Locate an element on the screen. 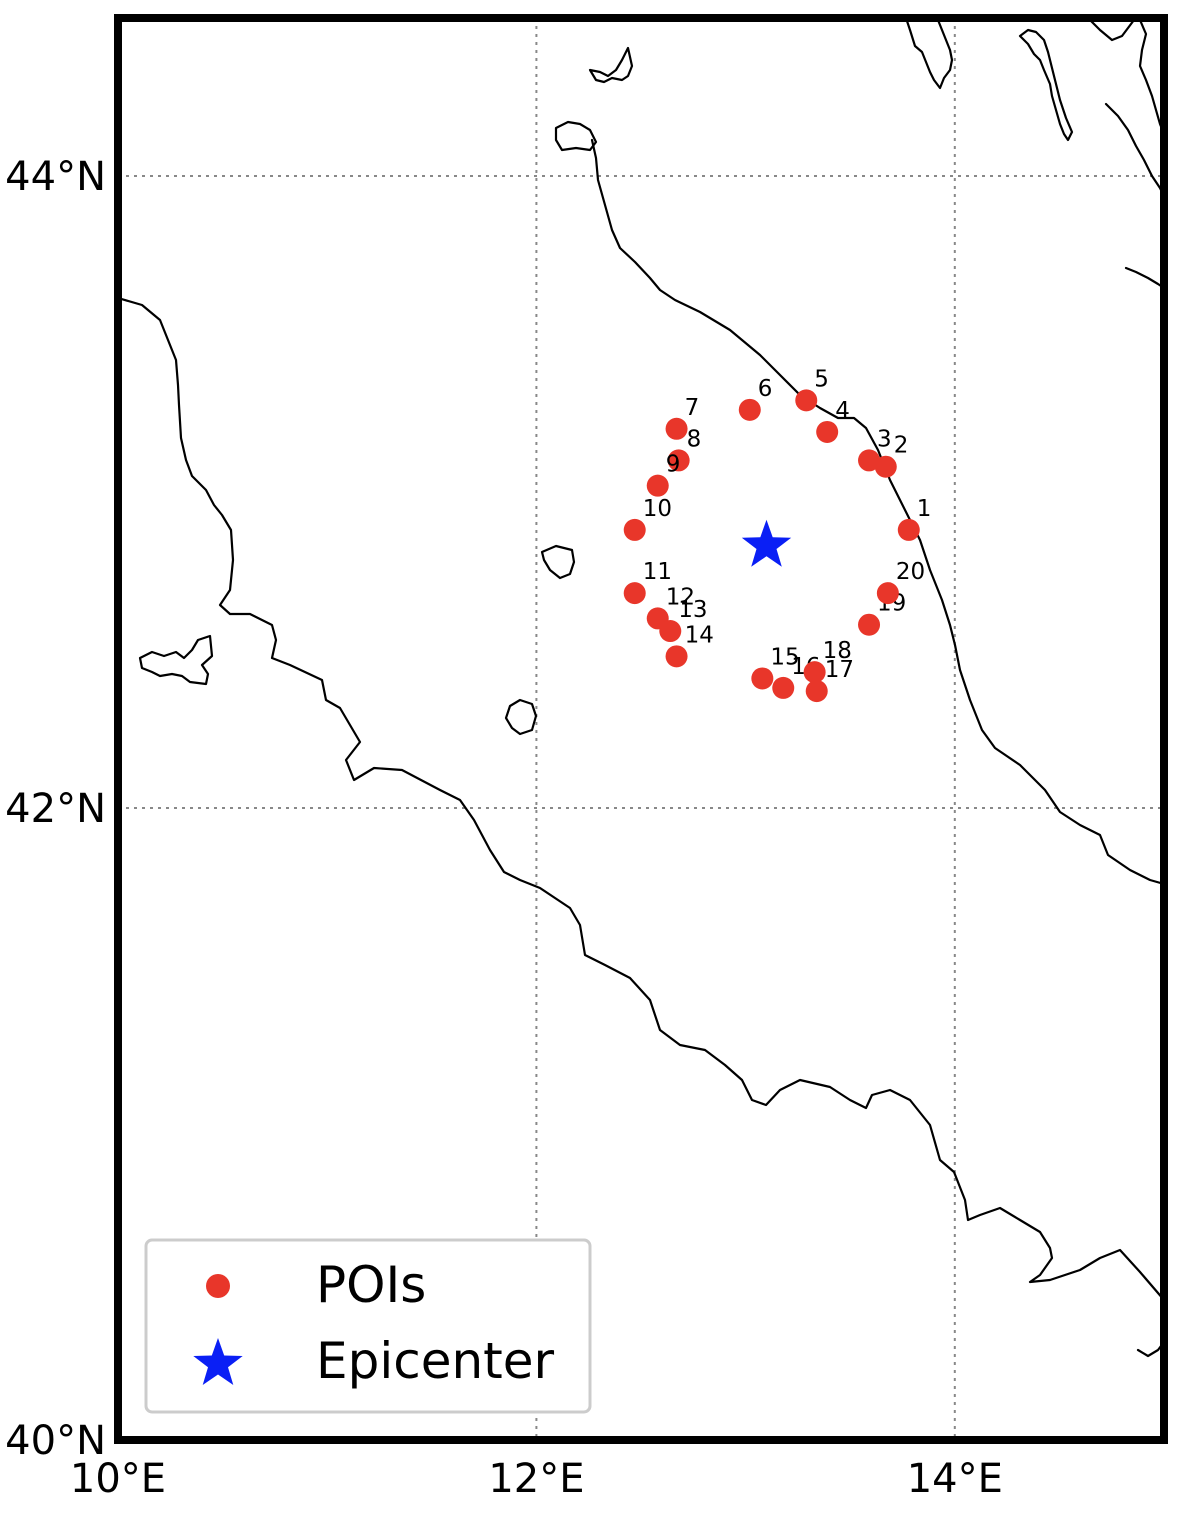  y-tick-label: 42°N is located at coordinates (55, 809).